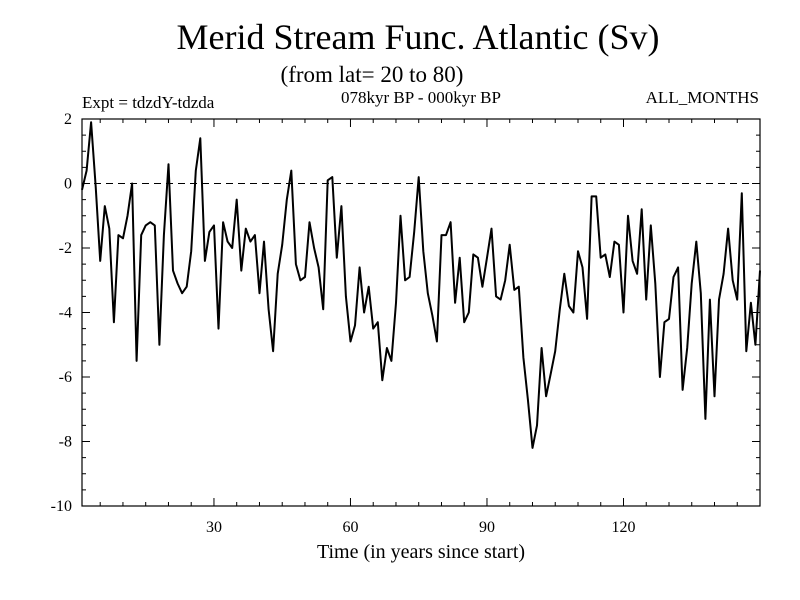 This screenshot has width=800, height=600. I want to click on chart-subtitle: (from lat= 20 to 80), so click(372, 74).